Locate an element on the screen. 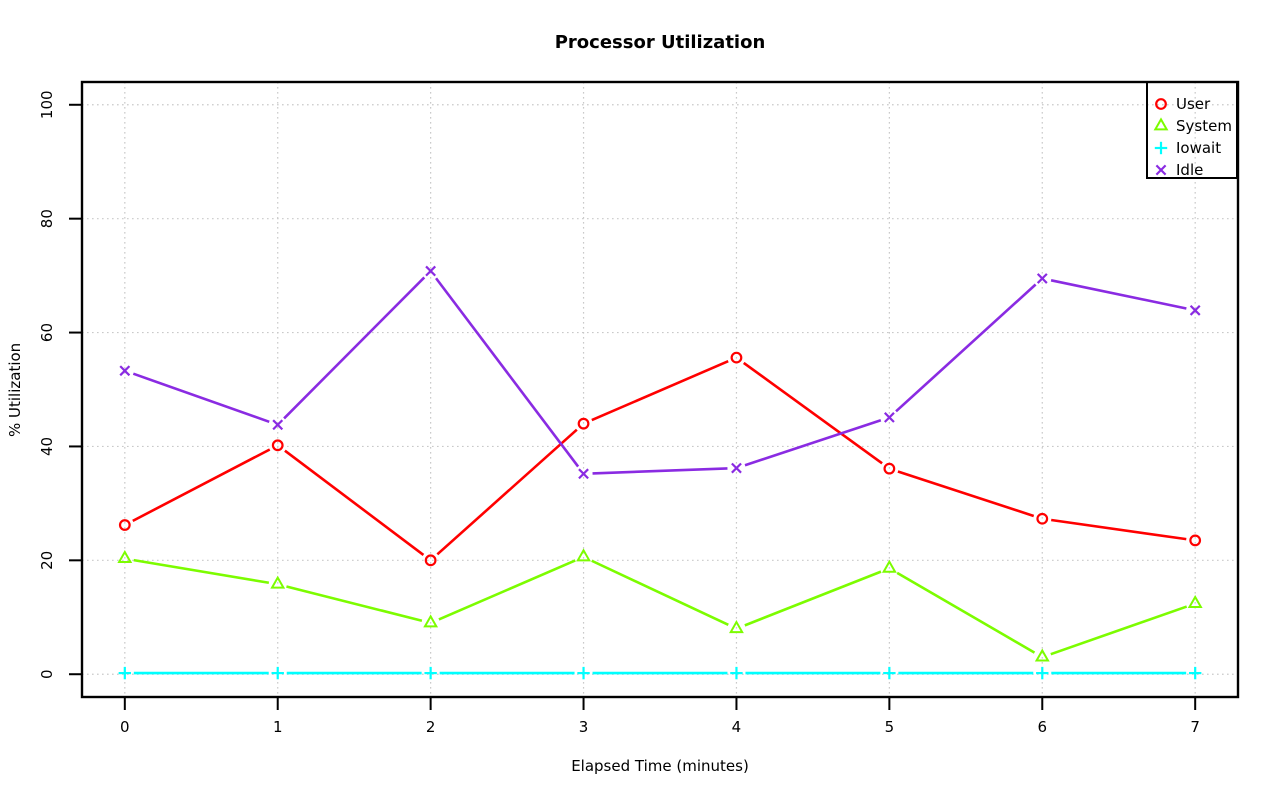 The height and width of the screenshot is (801, 1280). legend-label: Idle is located at coordinates (1189, 170).